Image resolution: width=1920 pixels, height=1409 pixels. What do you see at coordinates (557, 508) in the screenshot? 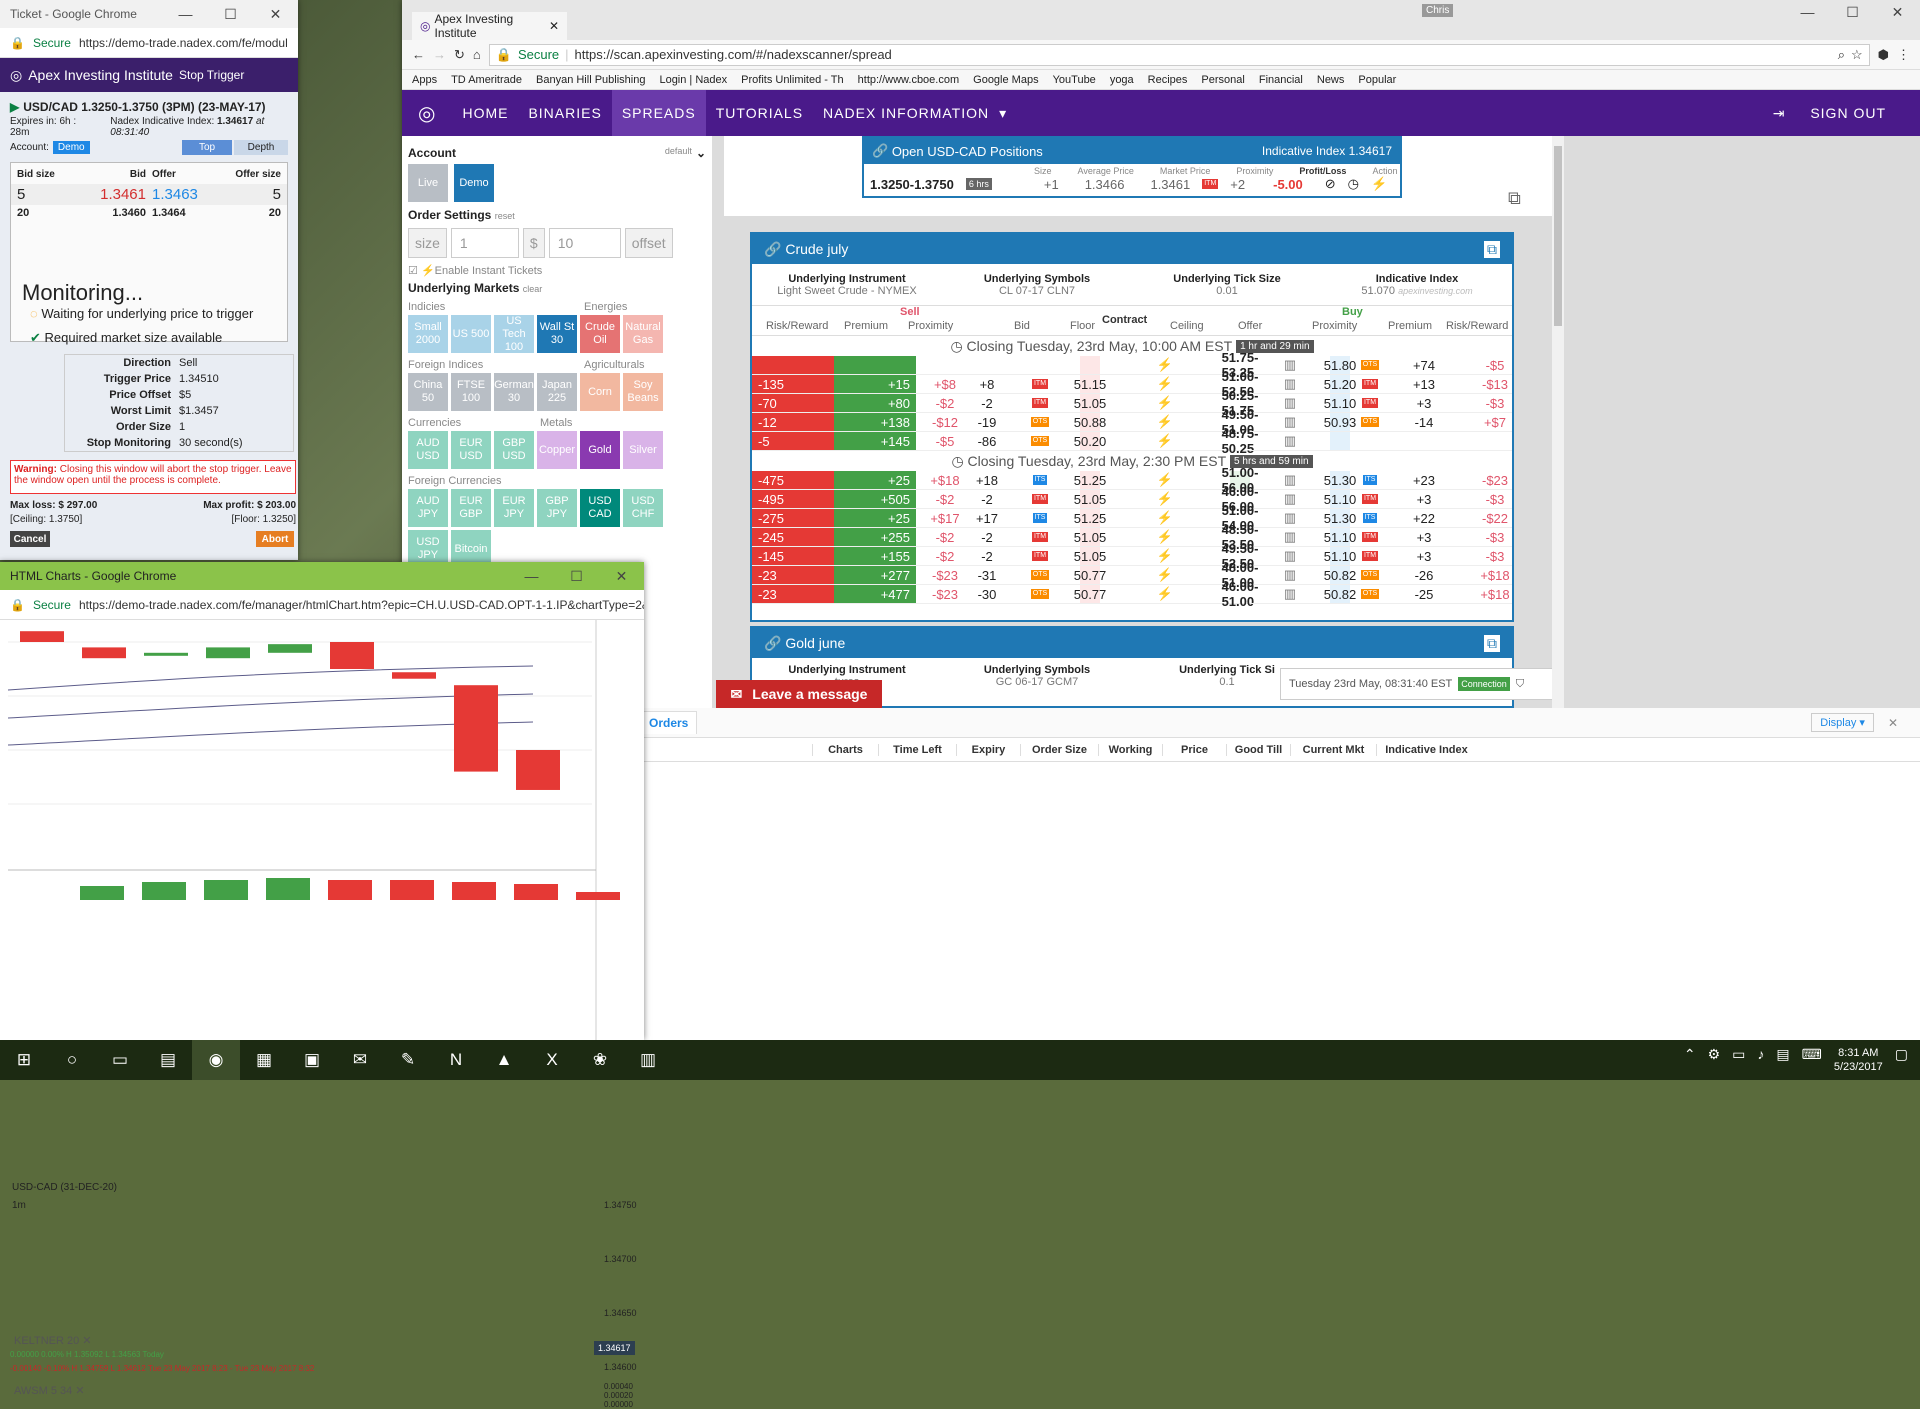
I see `tile-gbp-jpy: GBP JPY` at bounding box center [557, 508].